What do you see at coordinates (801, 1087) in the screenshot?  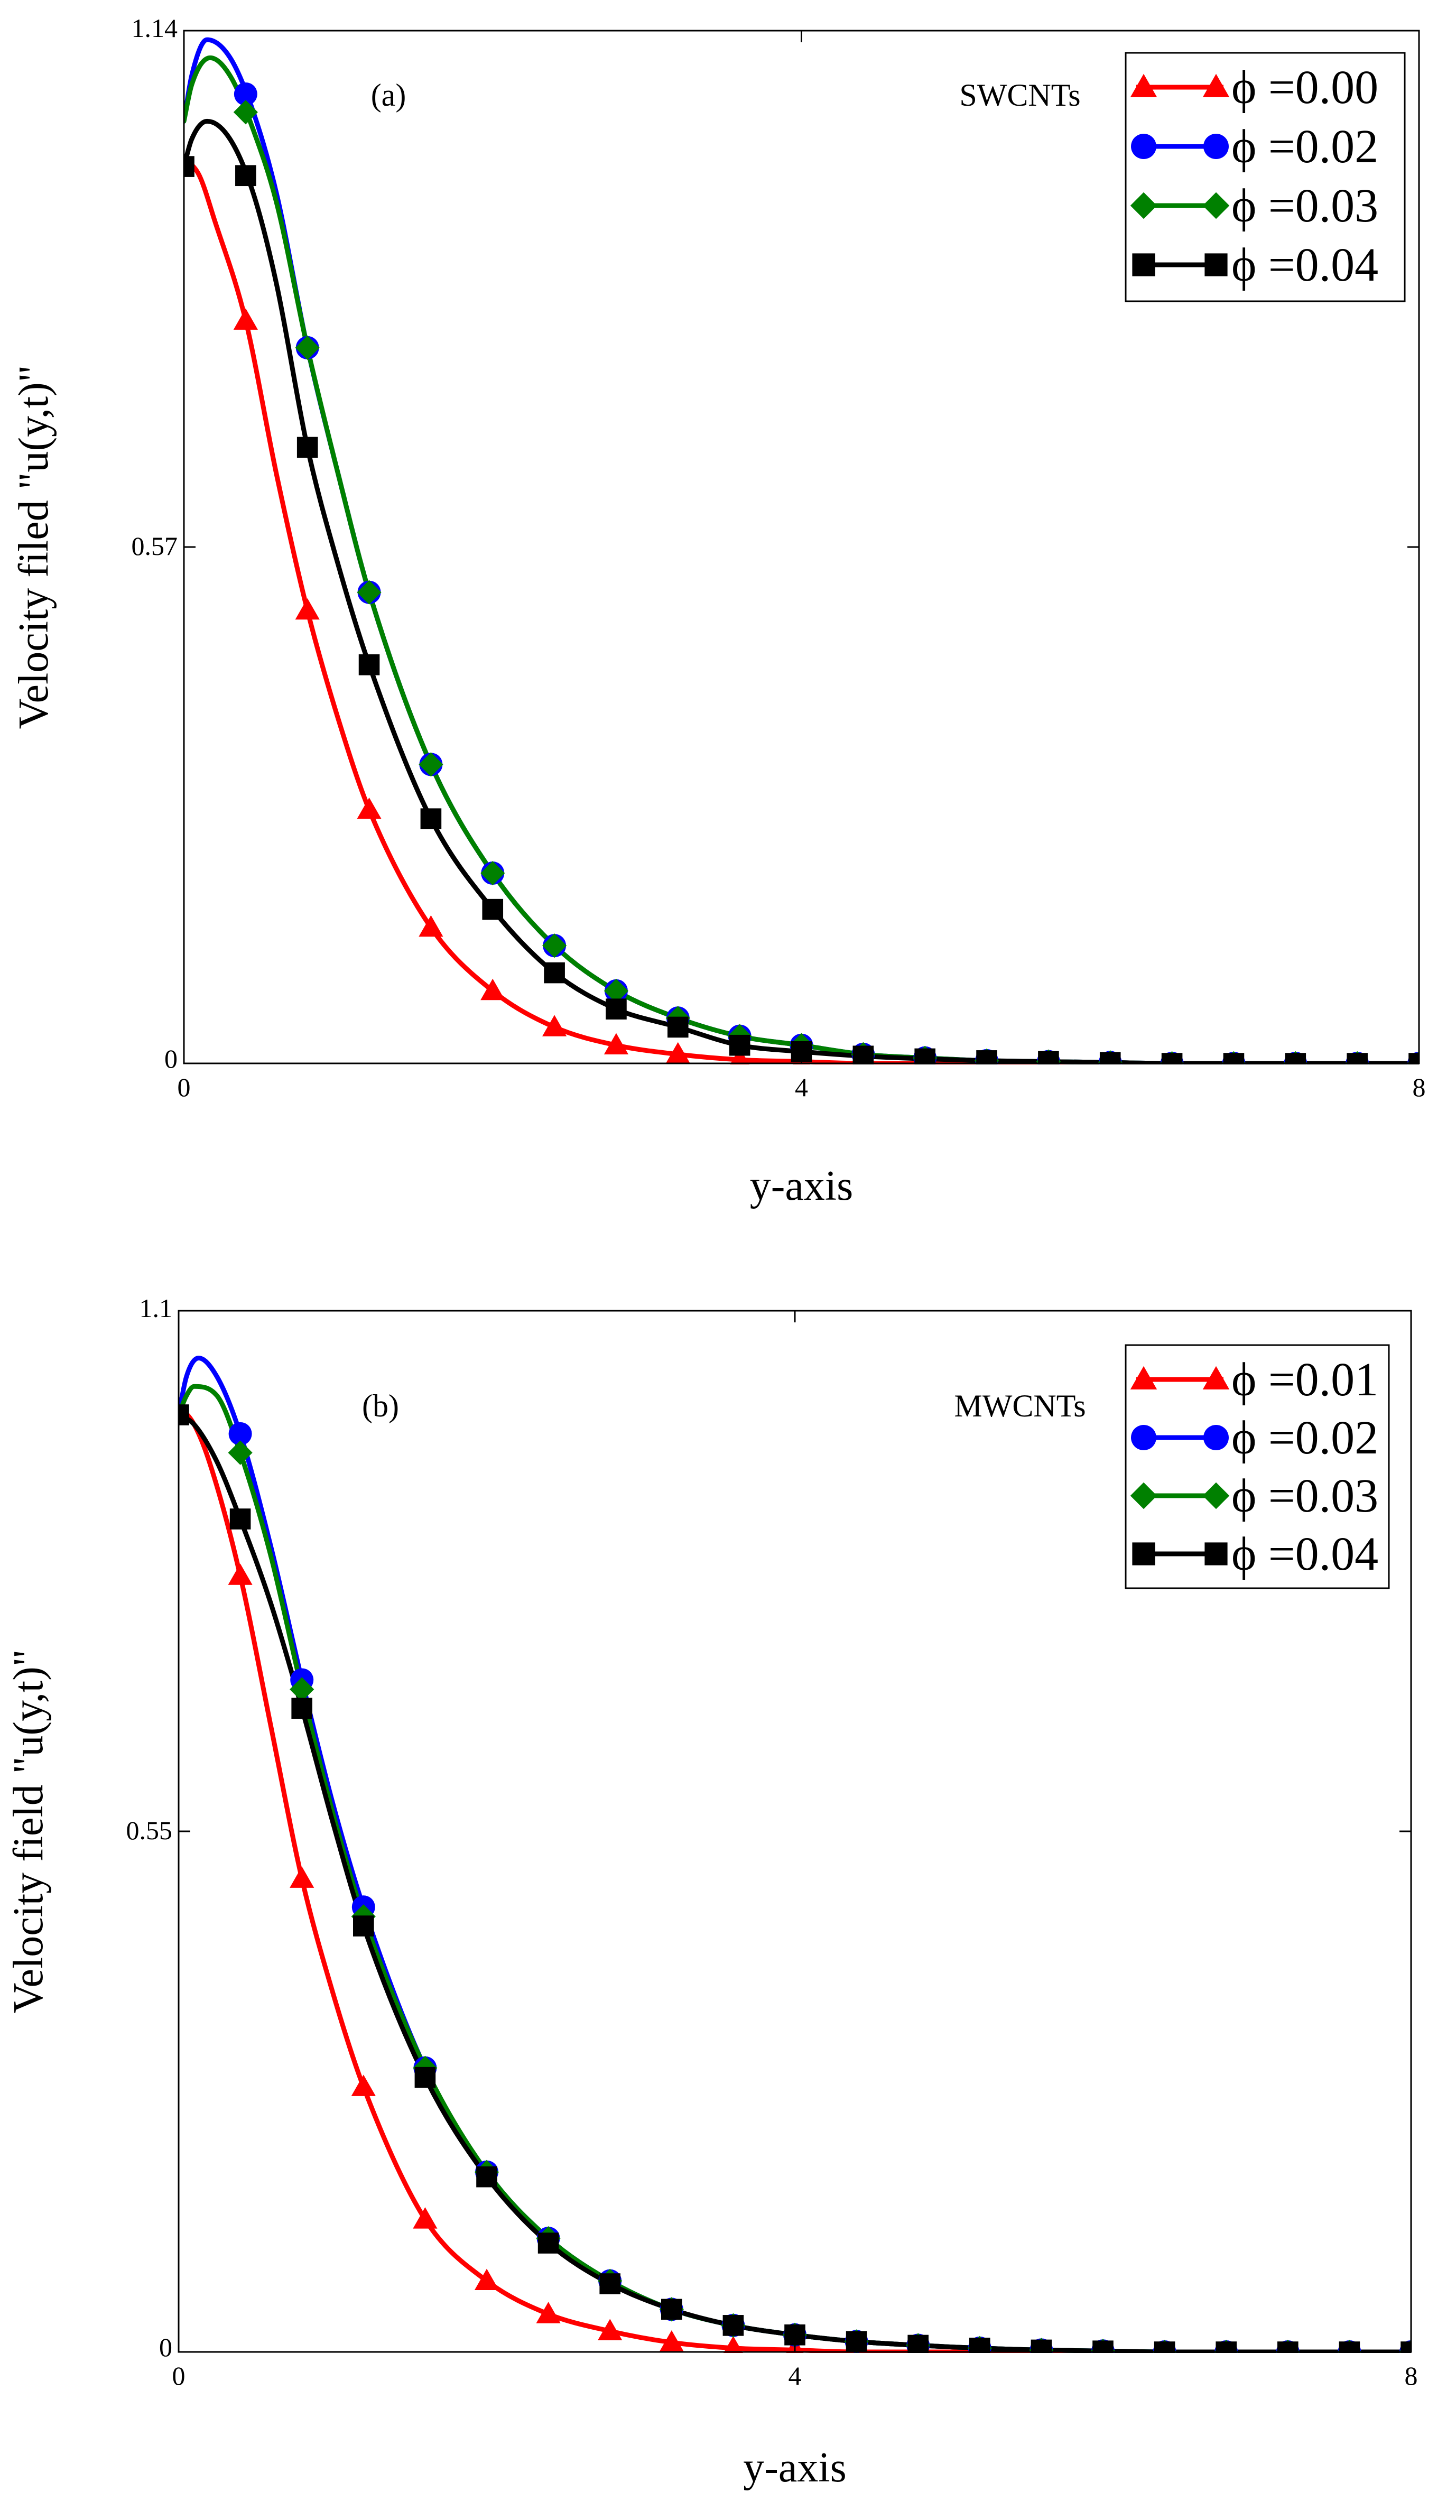 I see `x-tick-label-1: 4` at bounding box center [801, 1087].